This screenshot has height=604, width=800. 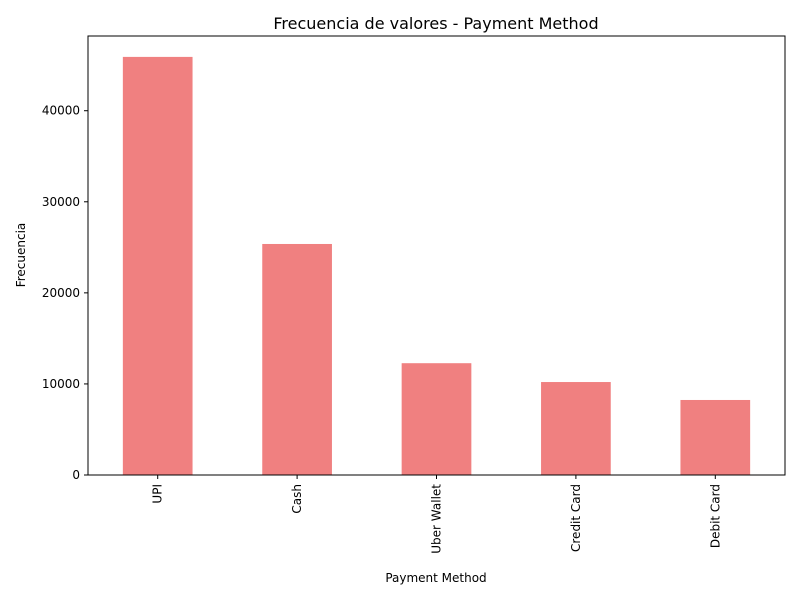 What do you see at coordinates (715, 516) in the screenshot?
I see `x-tick-label: Debit Card` at bounding box center [715, 516].